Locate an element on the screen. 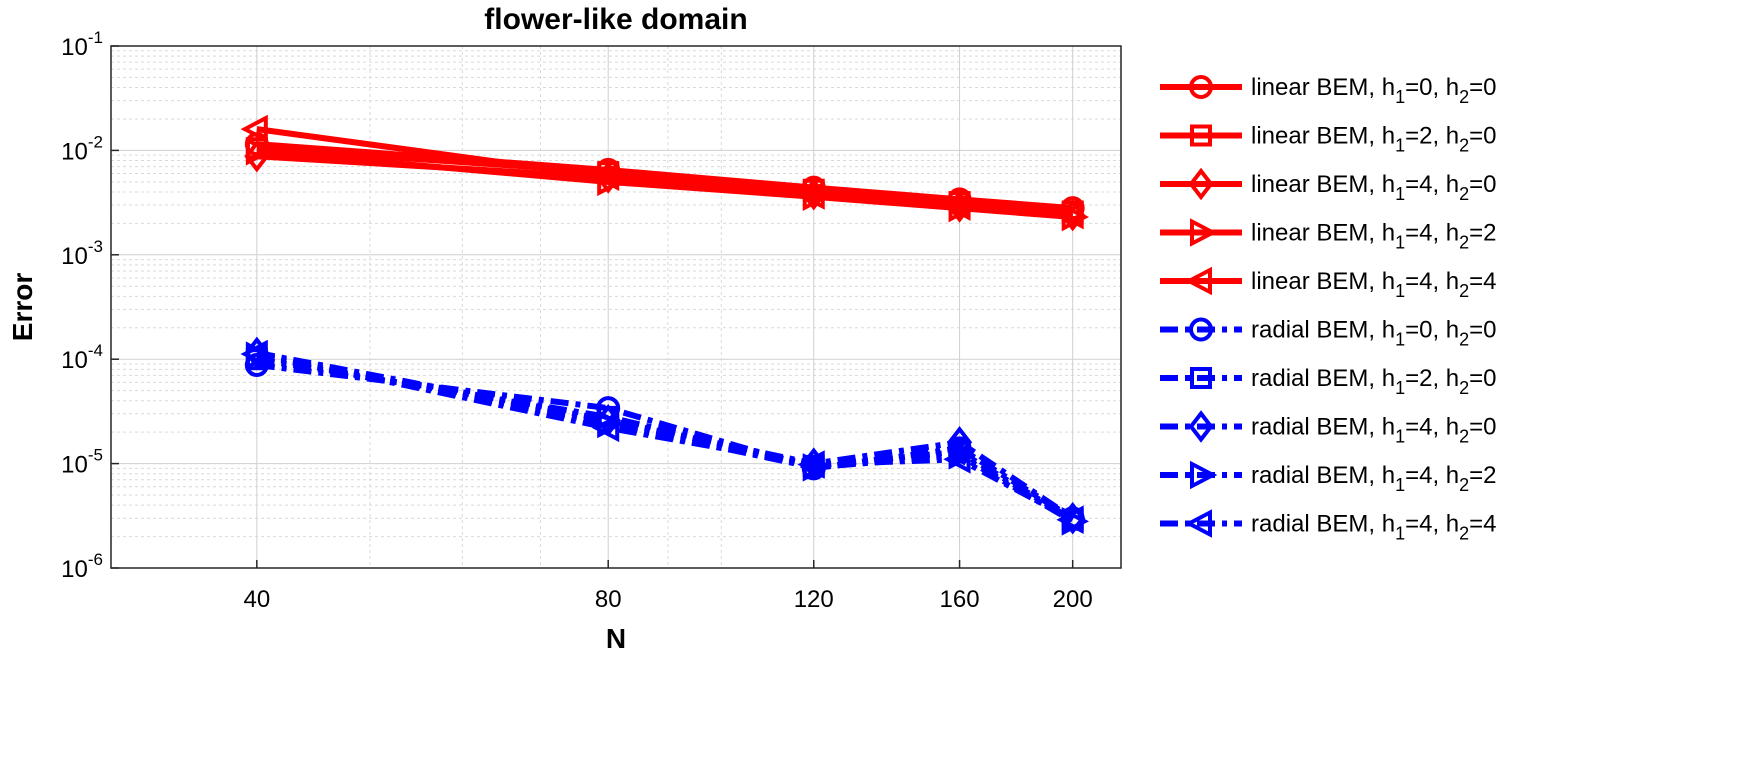  chart-title: flower-like domain is located at coordinates (615, 19).